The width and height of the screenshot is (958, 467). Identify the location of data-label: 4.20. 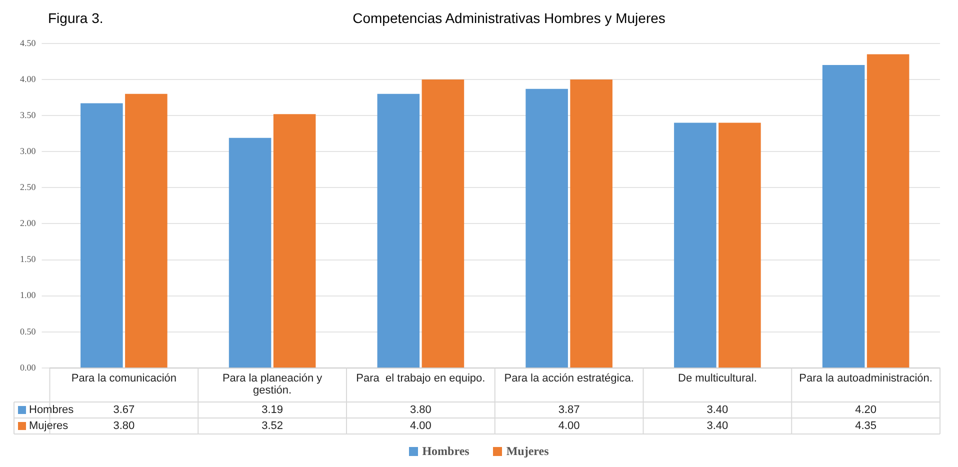
(866, 410).